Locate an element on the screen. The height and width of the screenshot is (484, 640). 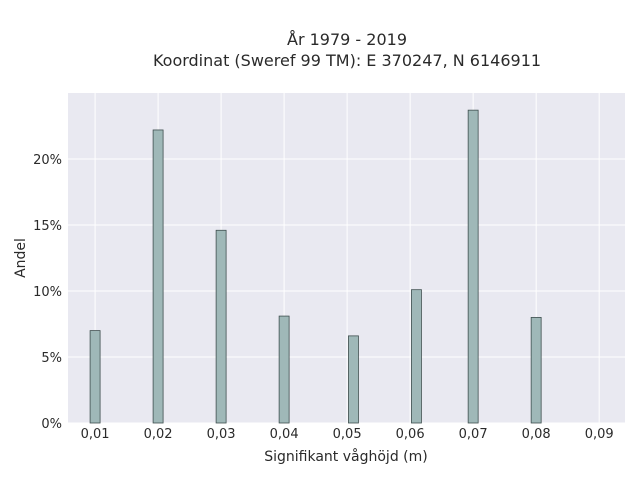
x-tick-label: 0,06 is located at coordinates (410, 434).